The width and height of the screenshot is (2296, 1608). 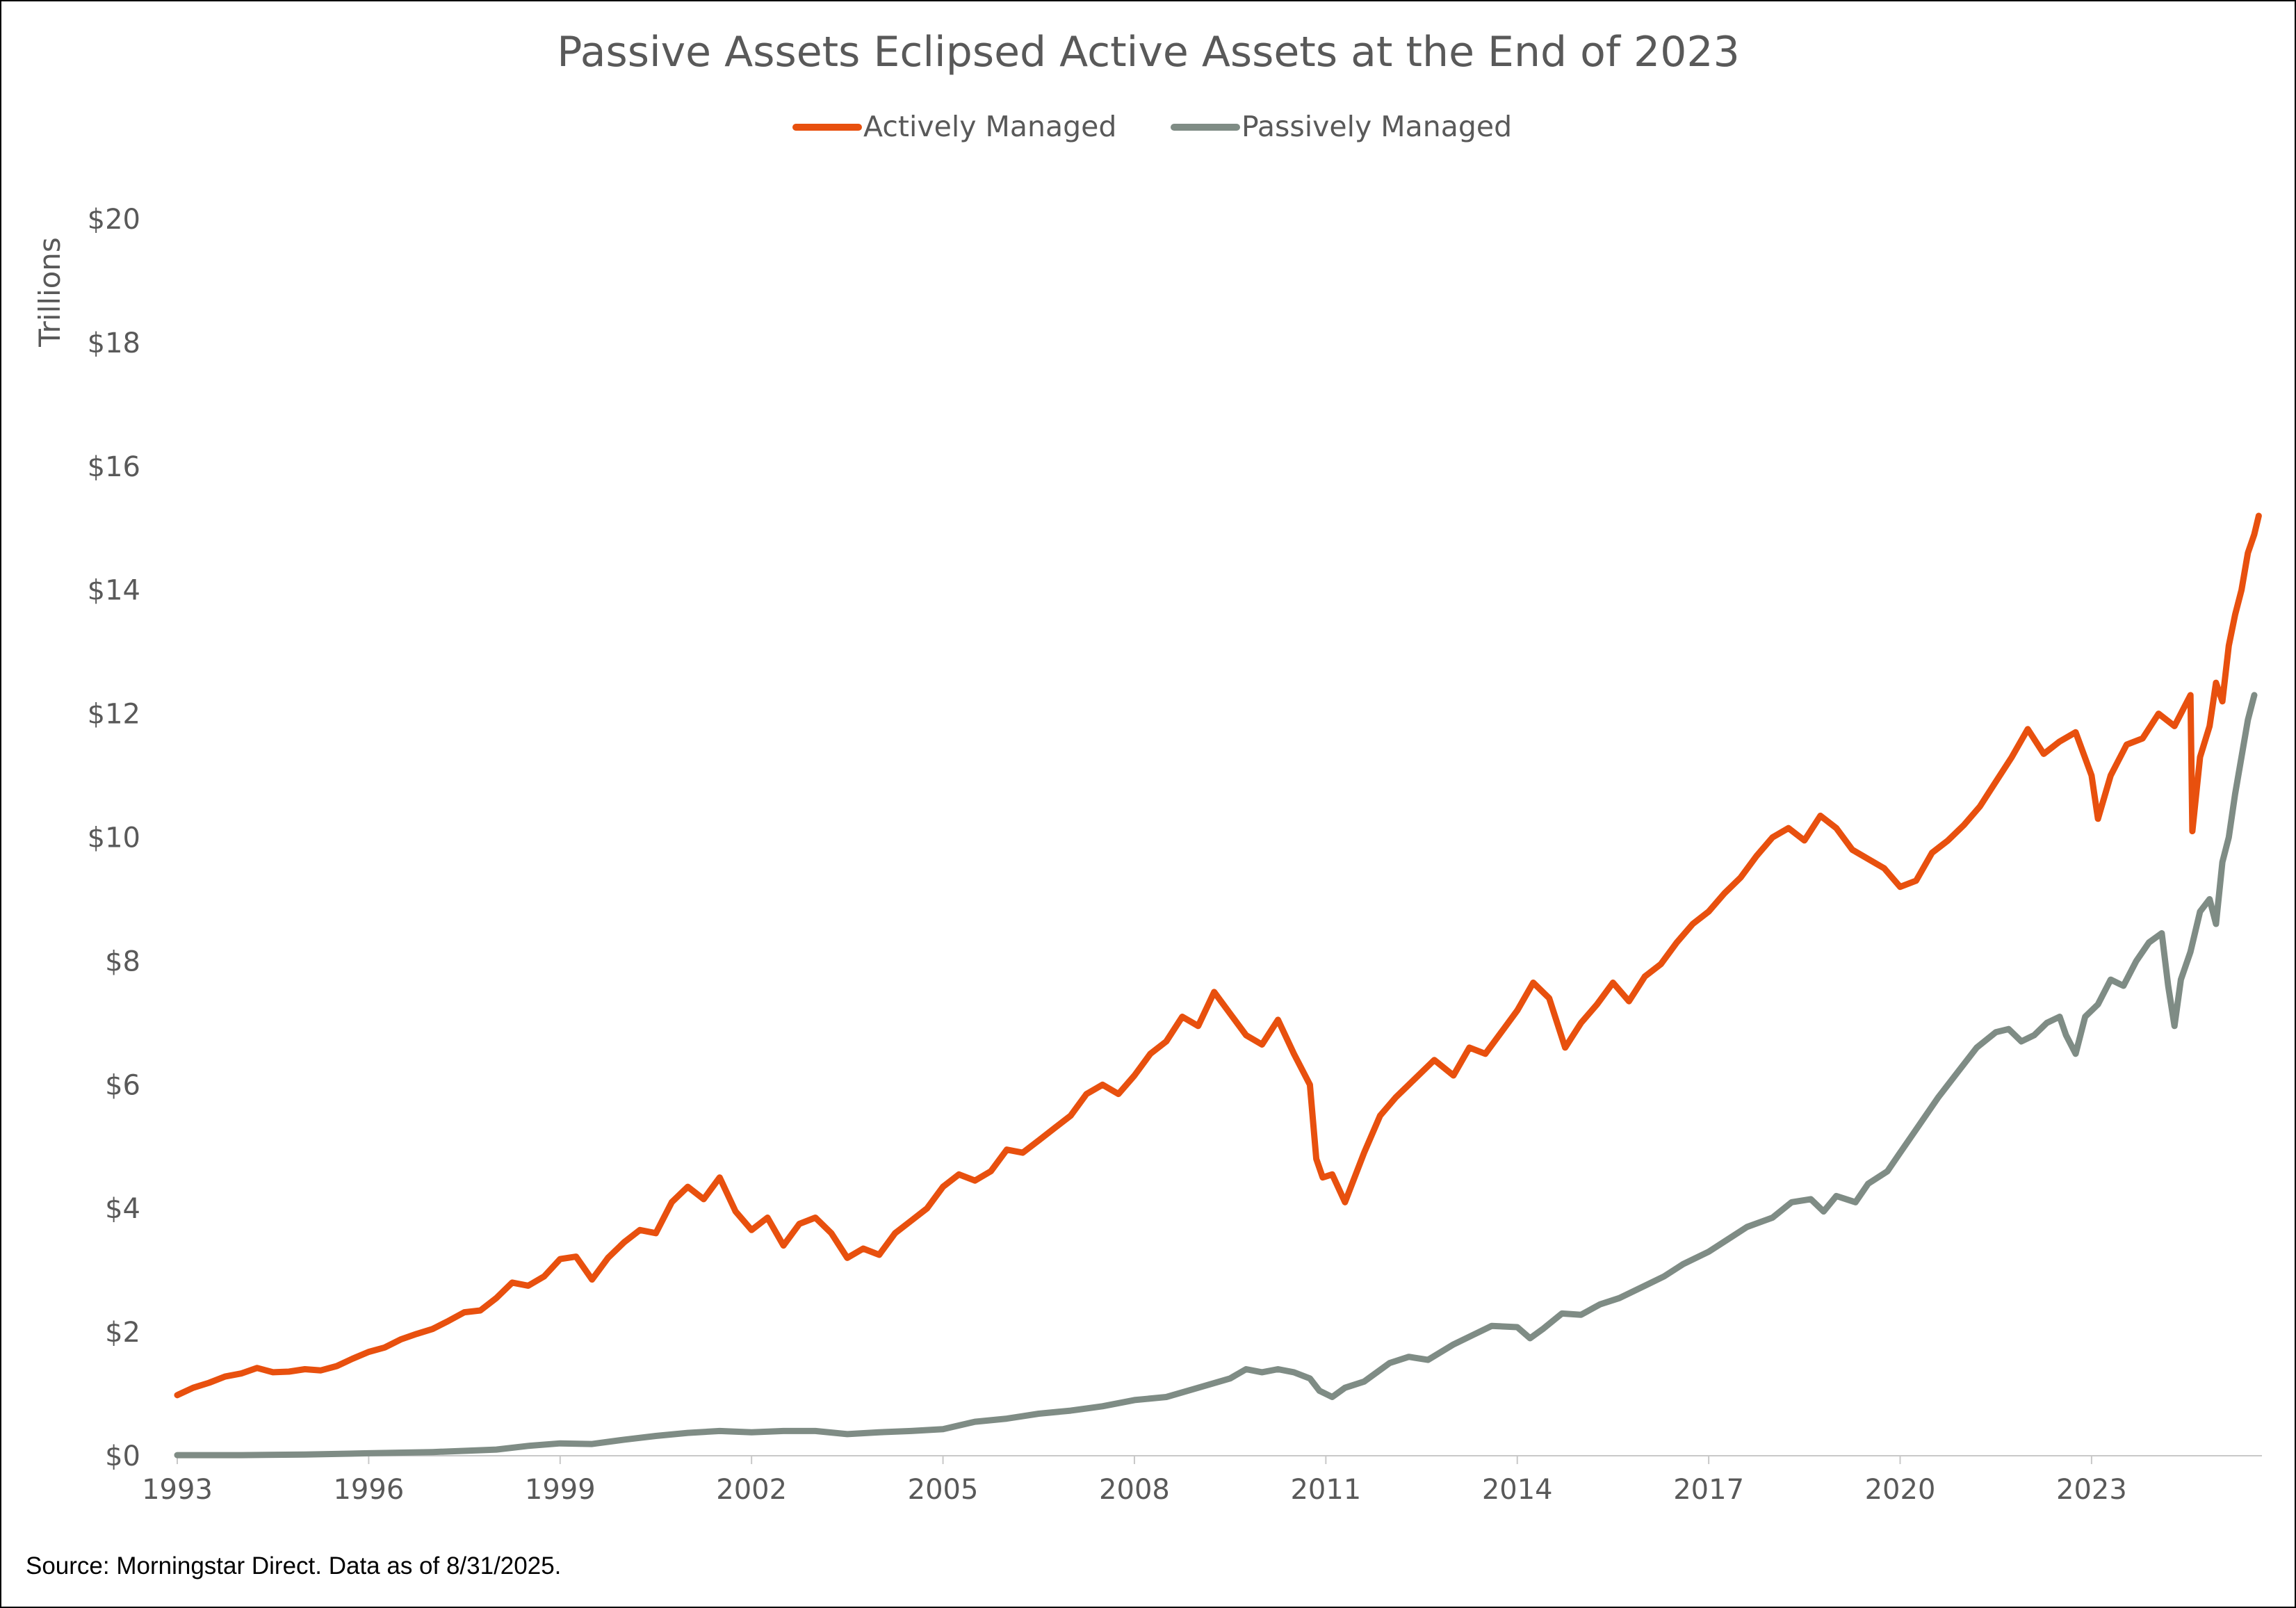 I want to click on x-tick-label: 2008, so click(x=1135, y=1490).